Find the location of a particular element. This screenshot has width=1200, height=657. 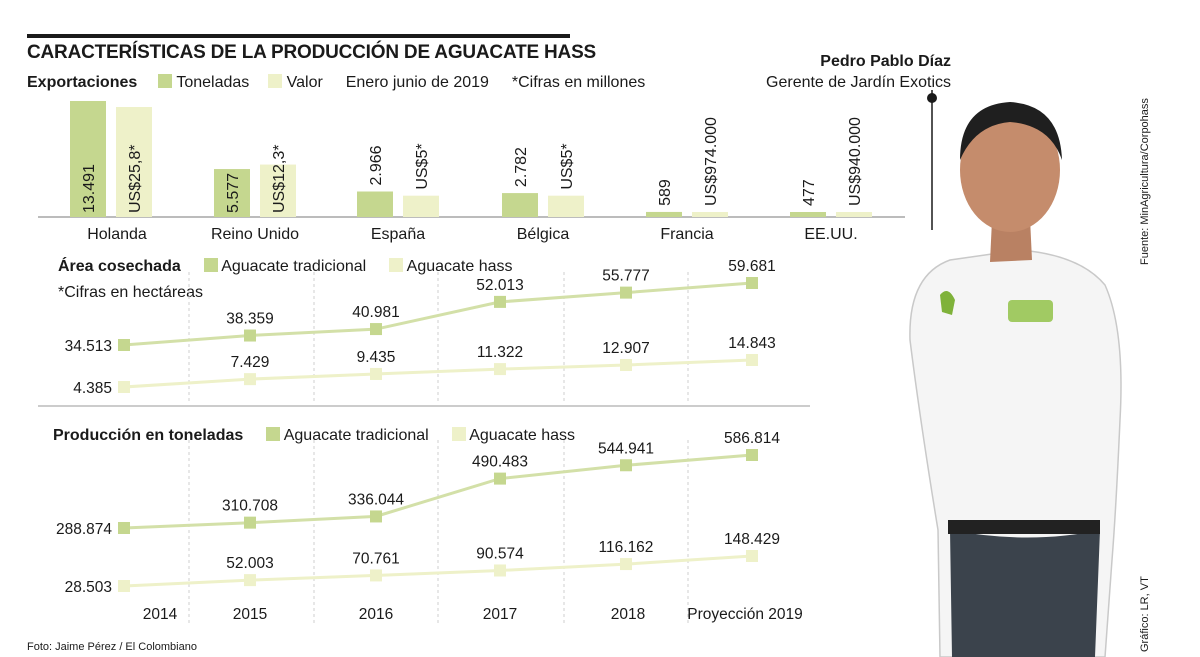

area-label-1-3: 11.322 is located at coordinates (500, 352).